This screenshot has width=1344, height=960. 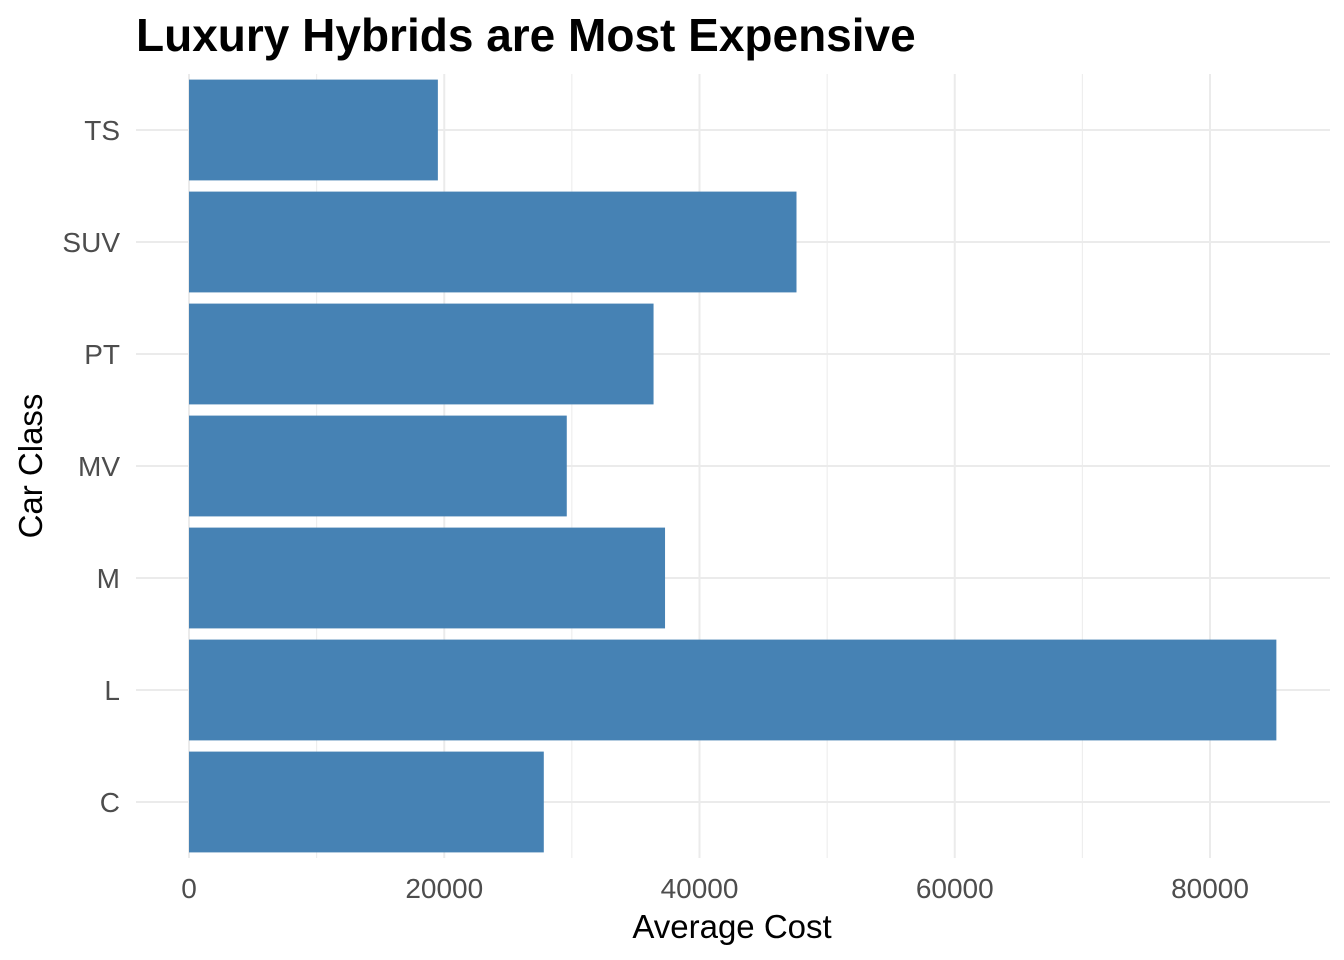 What do you see at coordinates (444, 888) in the screenshot?
I see `x-tick-label: 20000` at bounding box center [444, 888].